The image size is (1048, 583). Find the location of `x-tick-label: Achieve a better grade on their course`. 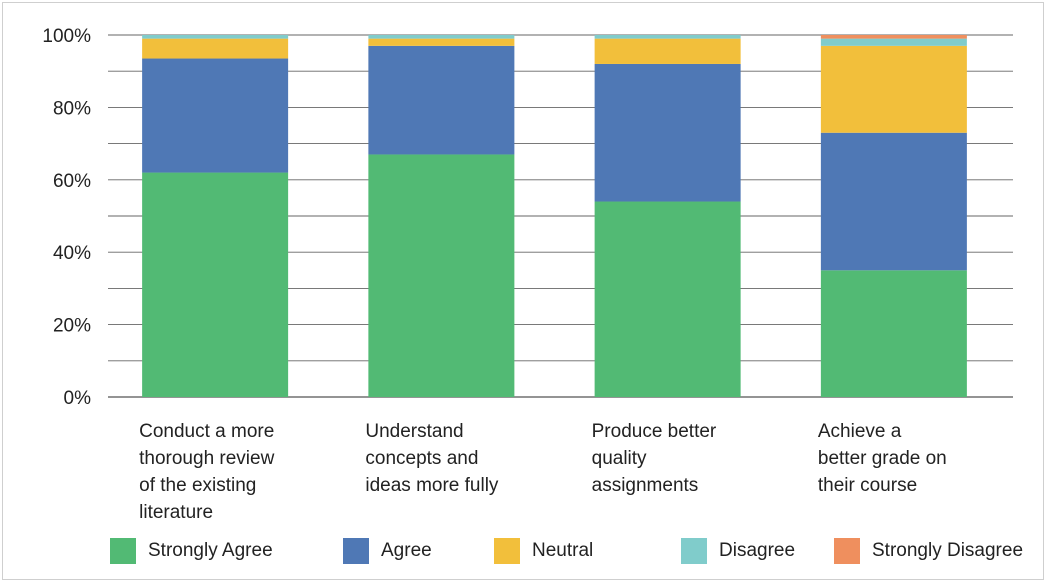

x-tick-label: Achieve a better grade on their course is located at coordinates (882, 458).